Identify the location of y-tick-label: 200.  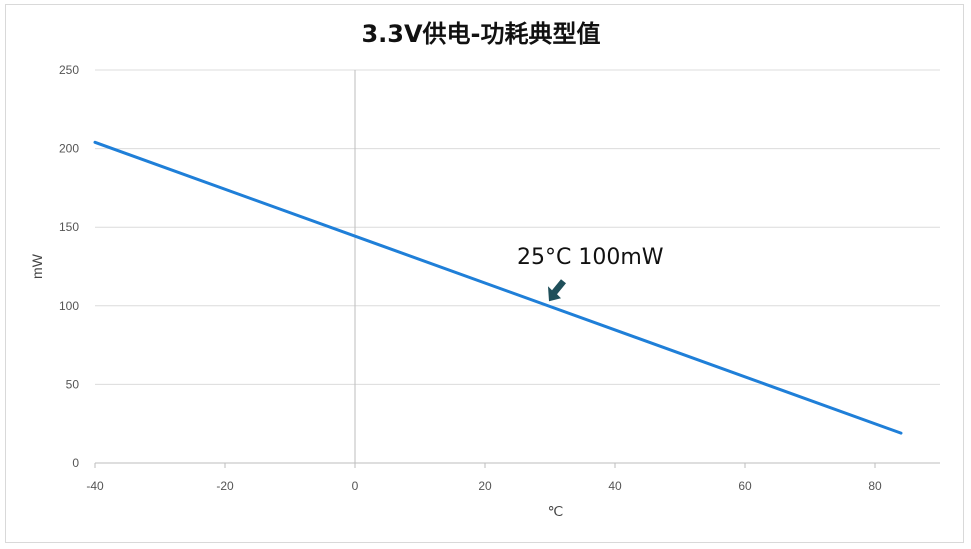
(69, 149).